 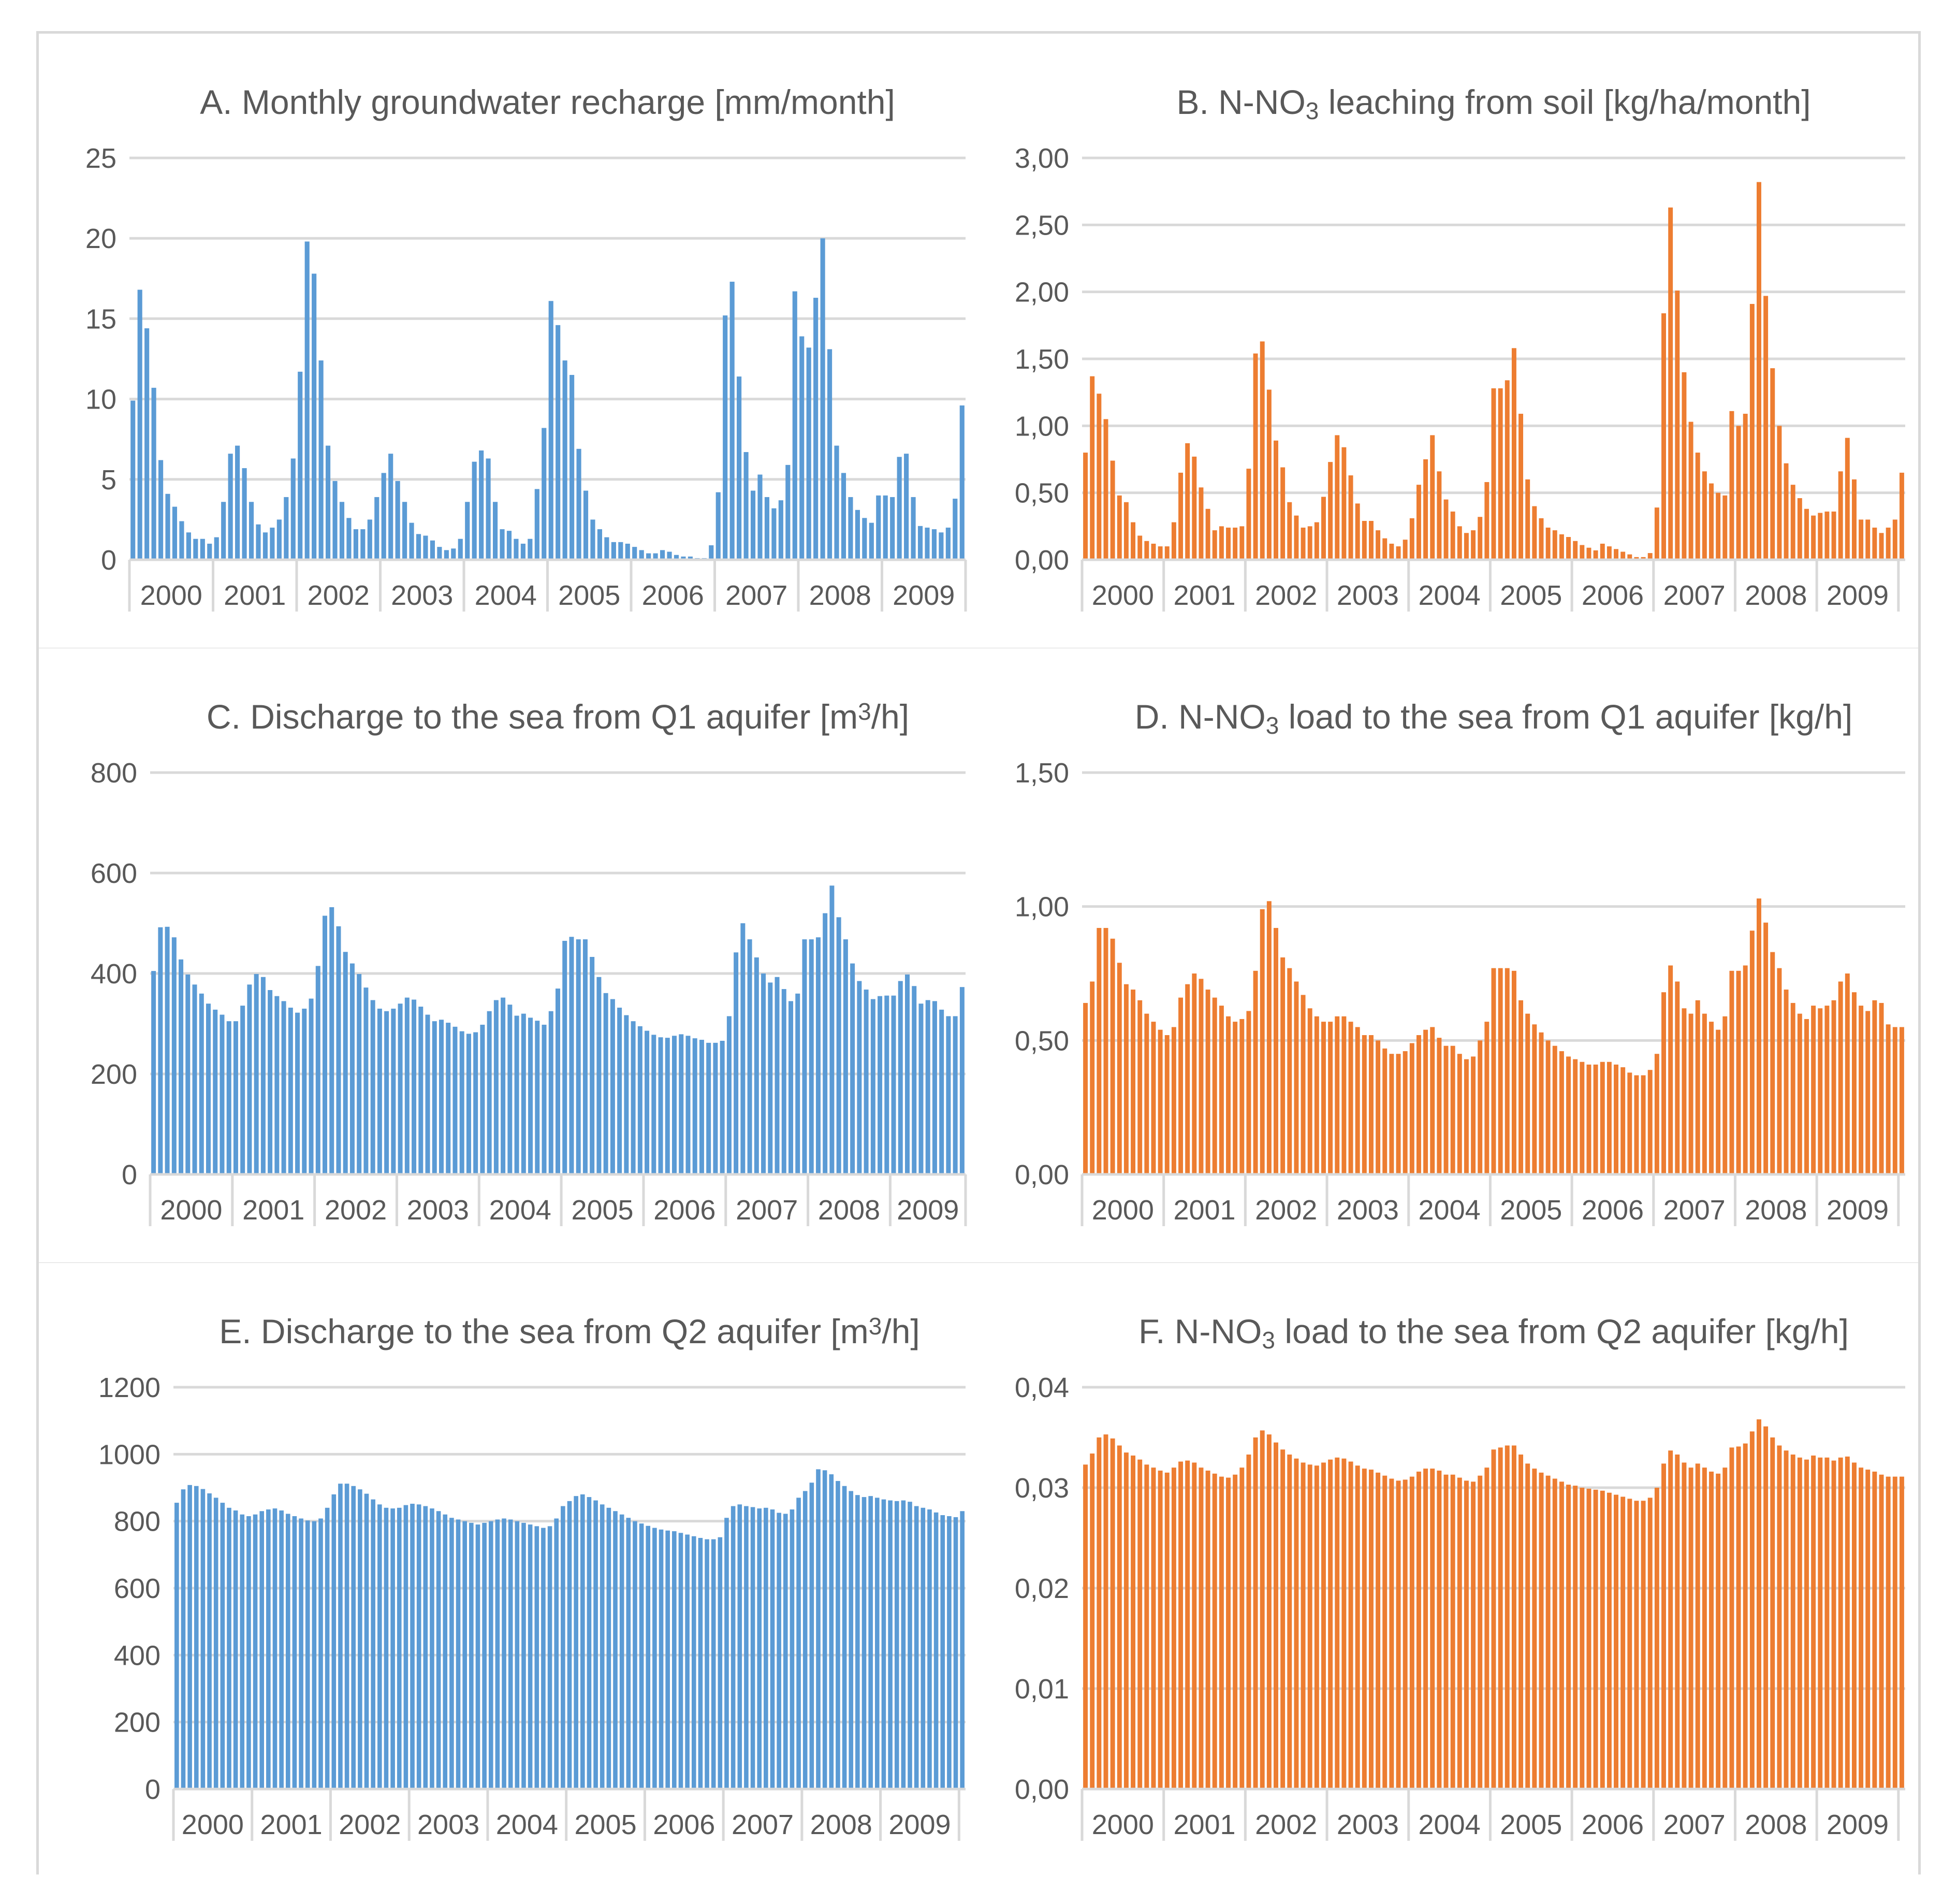 I want to click on x-tick-label: 2001, so click(x=1204, y=1210).